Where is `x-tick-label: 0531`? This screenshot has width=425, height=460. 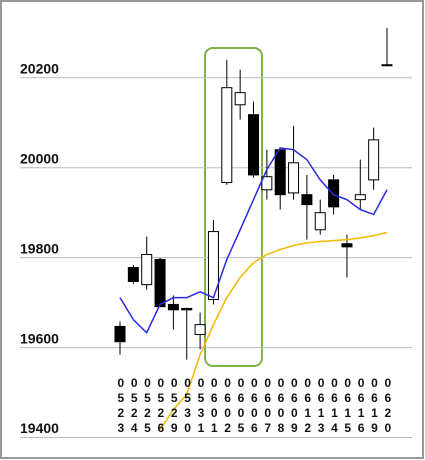 x-tick-label: 0531 is located at coordinates (201, 406).